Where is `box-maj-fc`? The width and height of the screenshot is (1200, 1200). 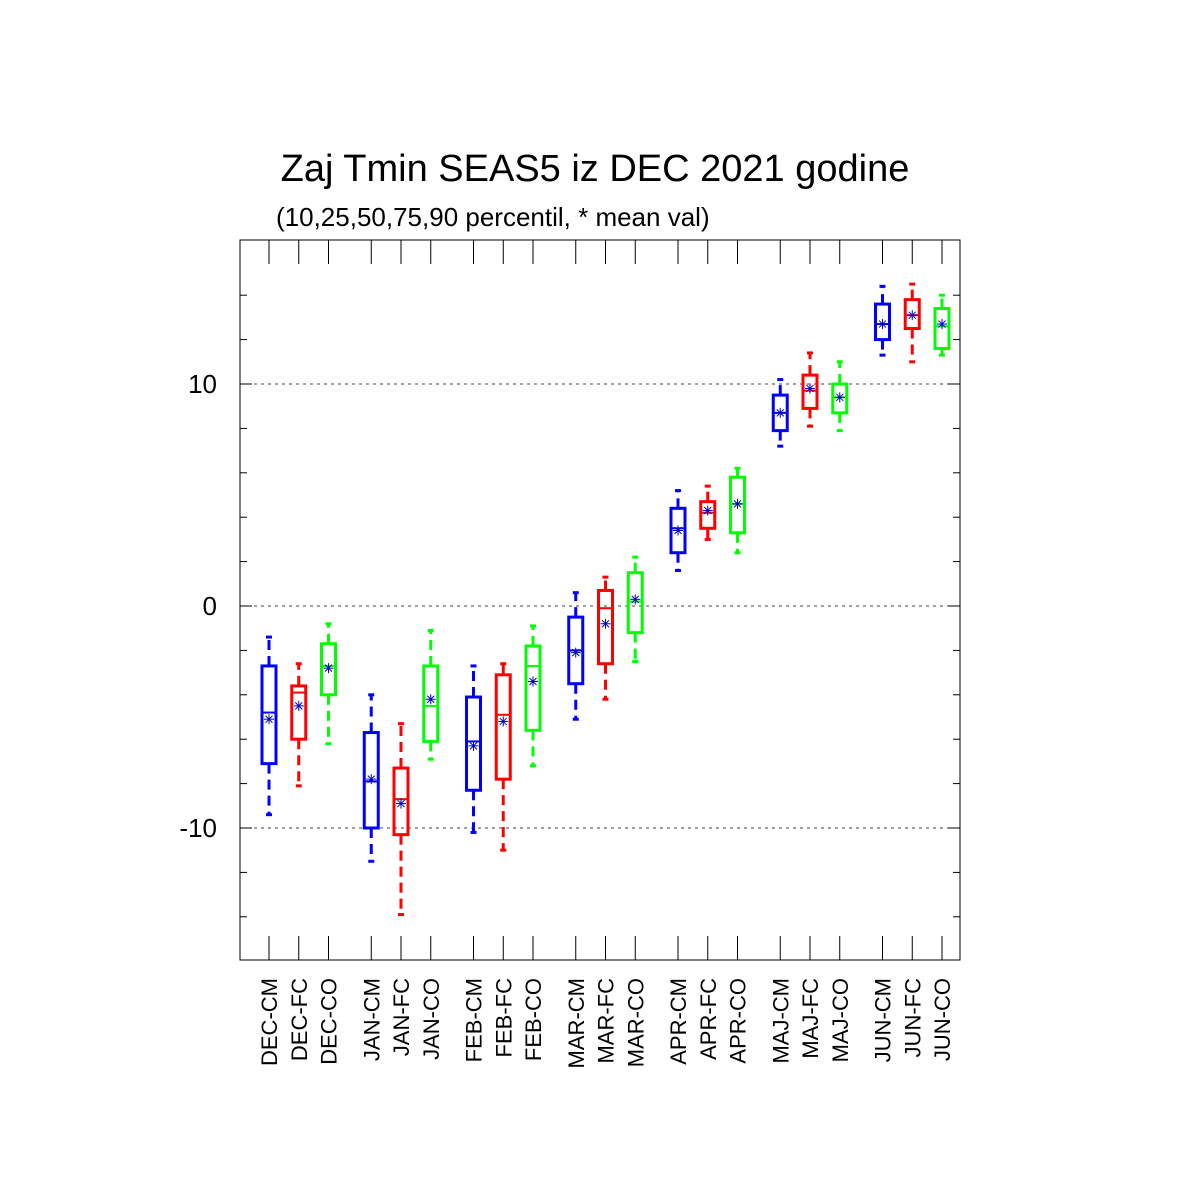 box-maj-fc is located at coordinates (810, 389).